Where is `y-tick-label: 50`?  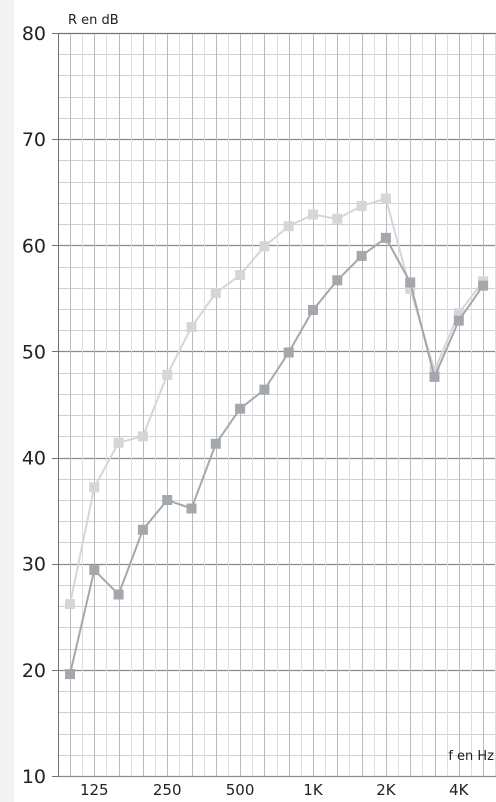 y-tick-label: 50 is located at coordinates (34, 352).